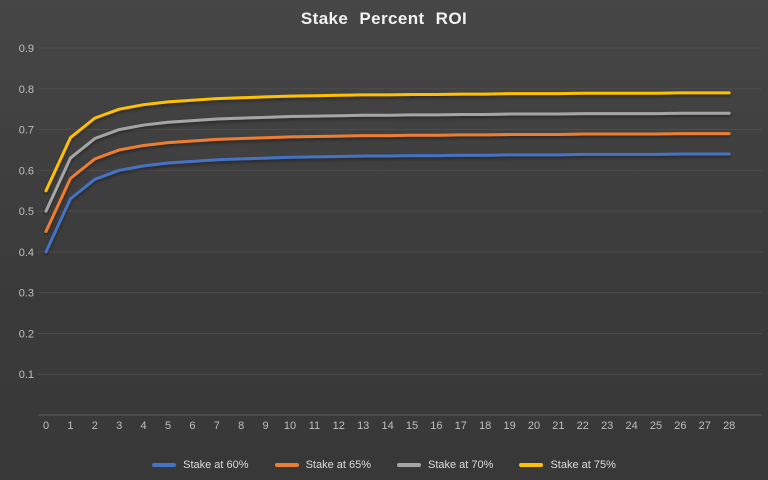  What do you see at coordinates (95, 426) in the screenshot?
I see `x-tick-label: 2` at bounding box center [95, 426].